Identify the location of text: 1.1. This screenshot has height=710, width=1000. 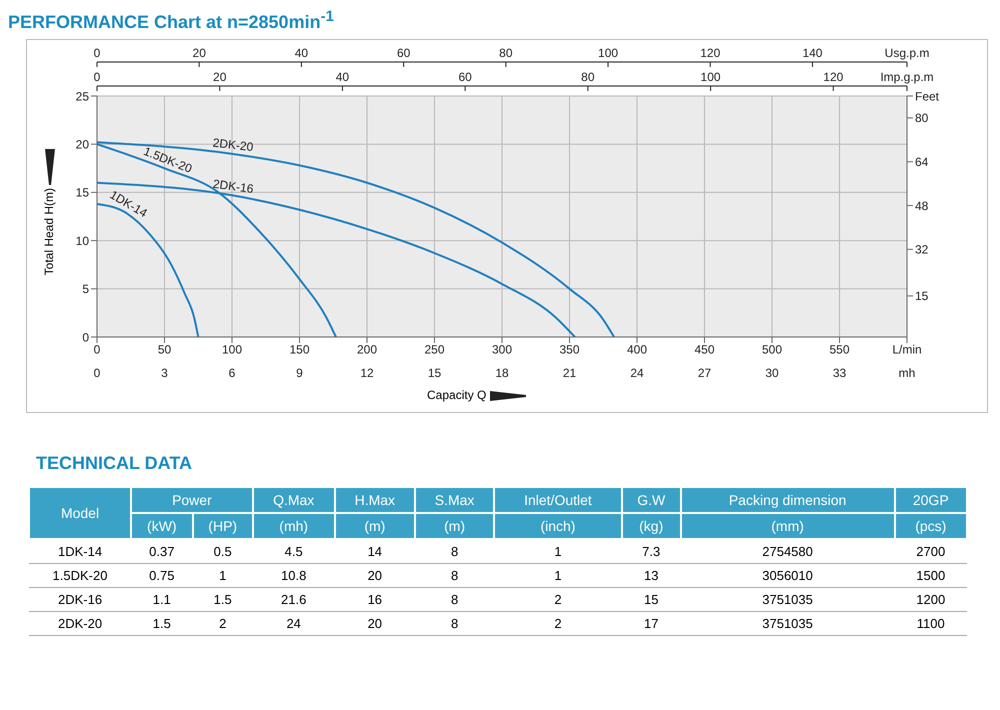
(162, 600).